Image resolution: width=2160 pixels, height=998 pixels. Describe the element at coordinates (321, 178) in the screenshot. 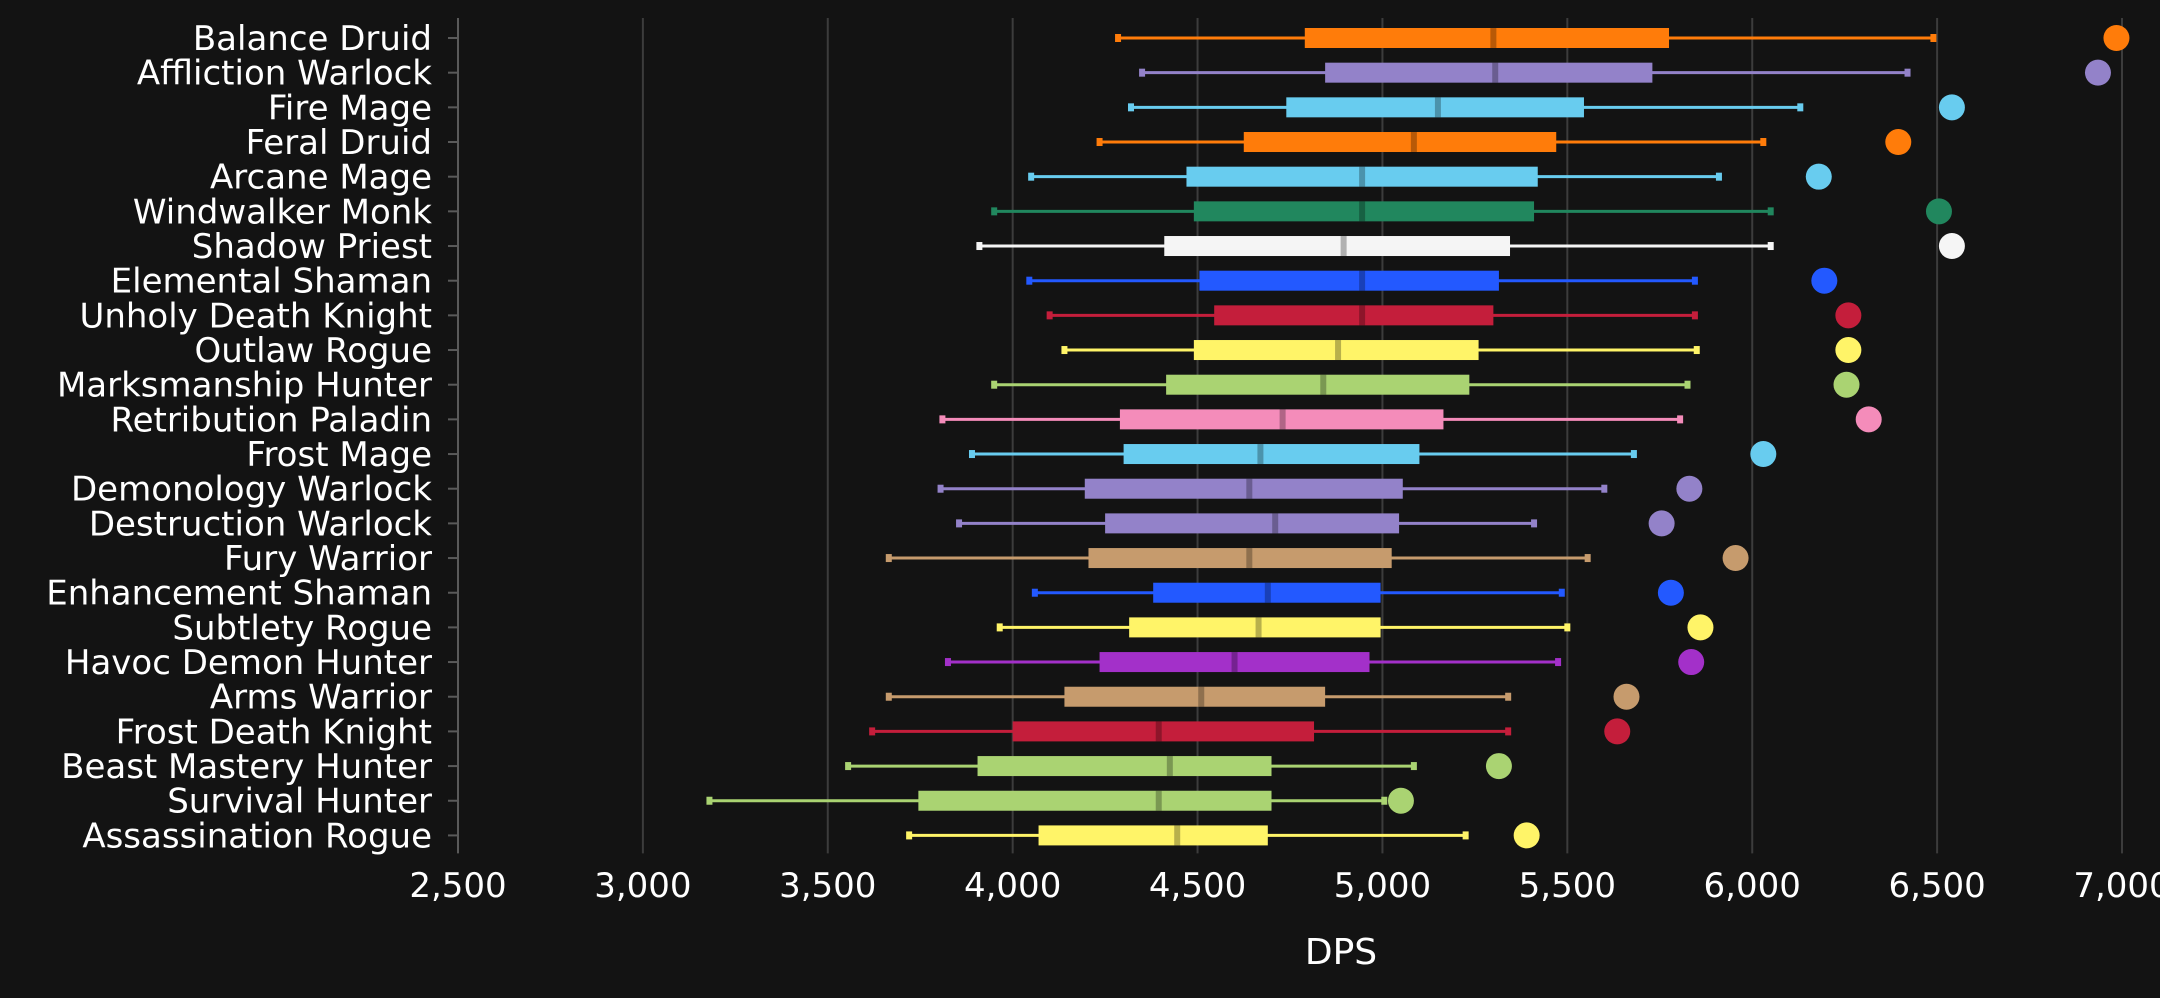

I see `category-label: Arcane Mage` at that location.